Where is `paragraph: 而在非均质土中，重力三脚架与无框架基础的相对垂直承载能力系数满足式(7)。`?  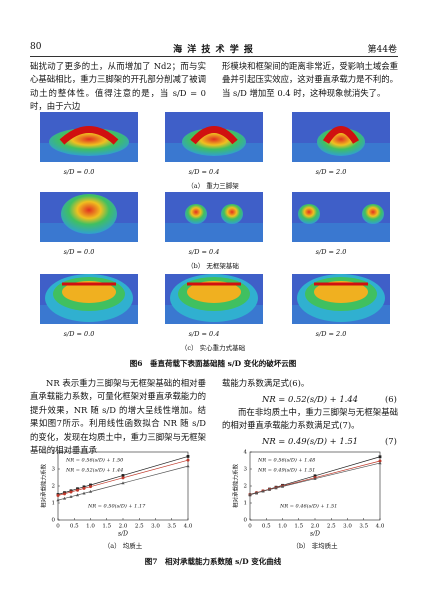 paragraph: 而在非均质土中，重力三脚架与无框架基础的相对垂直承载能力系数满足式(7)。 is located at coordinates (310, 419).